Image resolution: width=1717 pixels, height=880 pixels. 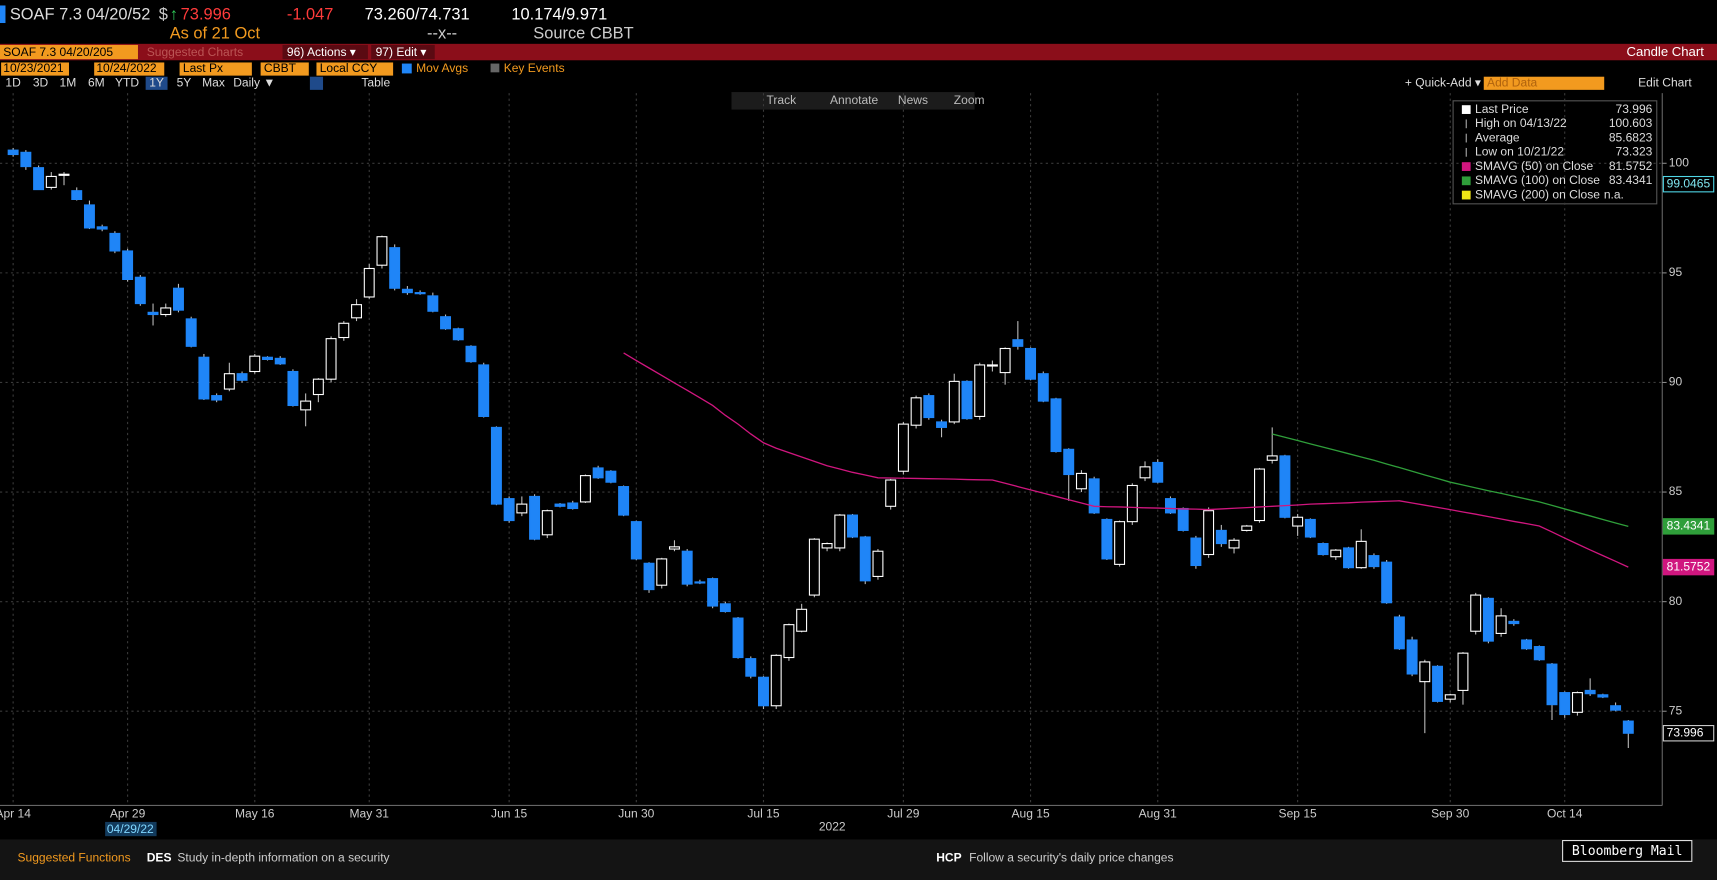 I want to click on cursor-date-box, so click(x=131, y=829).